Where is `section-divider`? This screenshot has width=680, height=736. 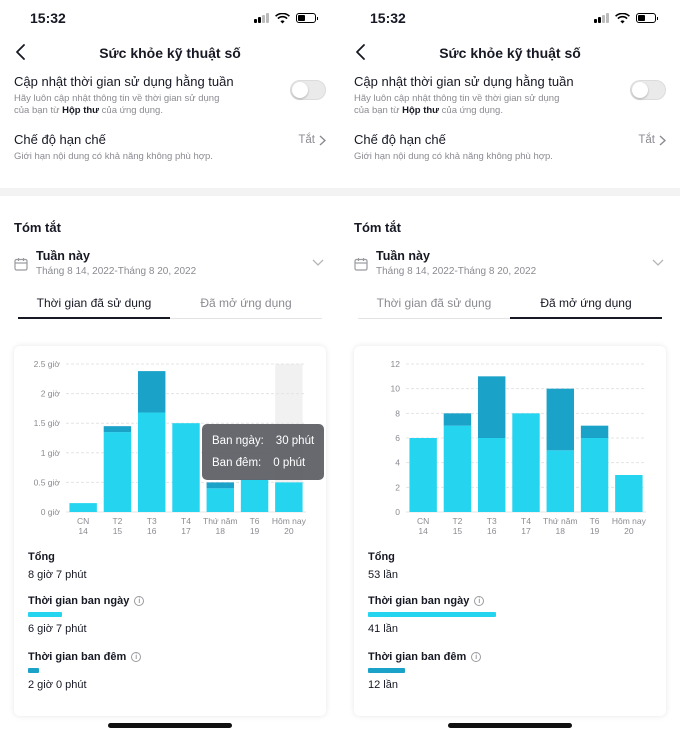
section-divider is located at coordinates (170, 192).